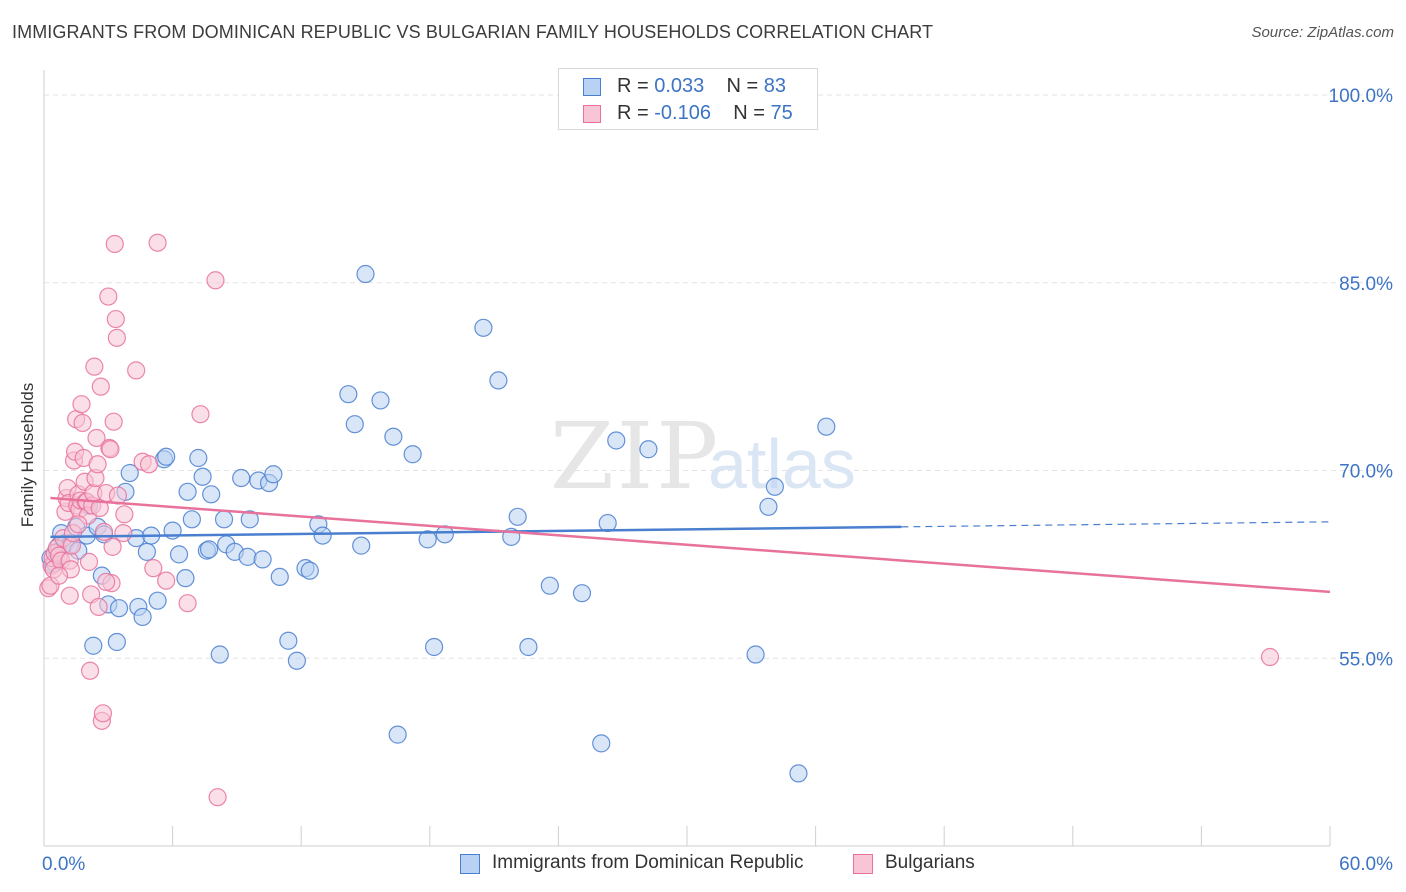 The height and width of the screenshot is (892, 1406). Describe the element at coordinates (705, 113) in the screenshot. I see `stats-text: R = -0.106 N = 75` at that location.